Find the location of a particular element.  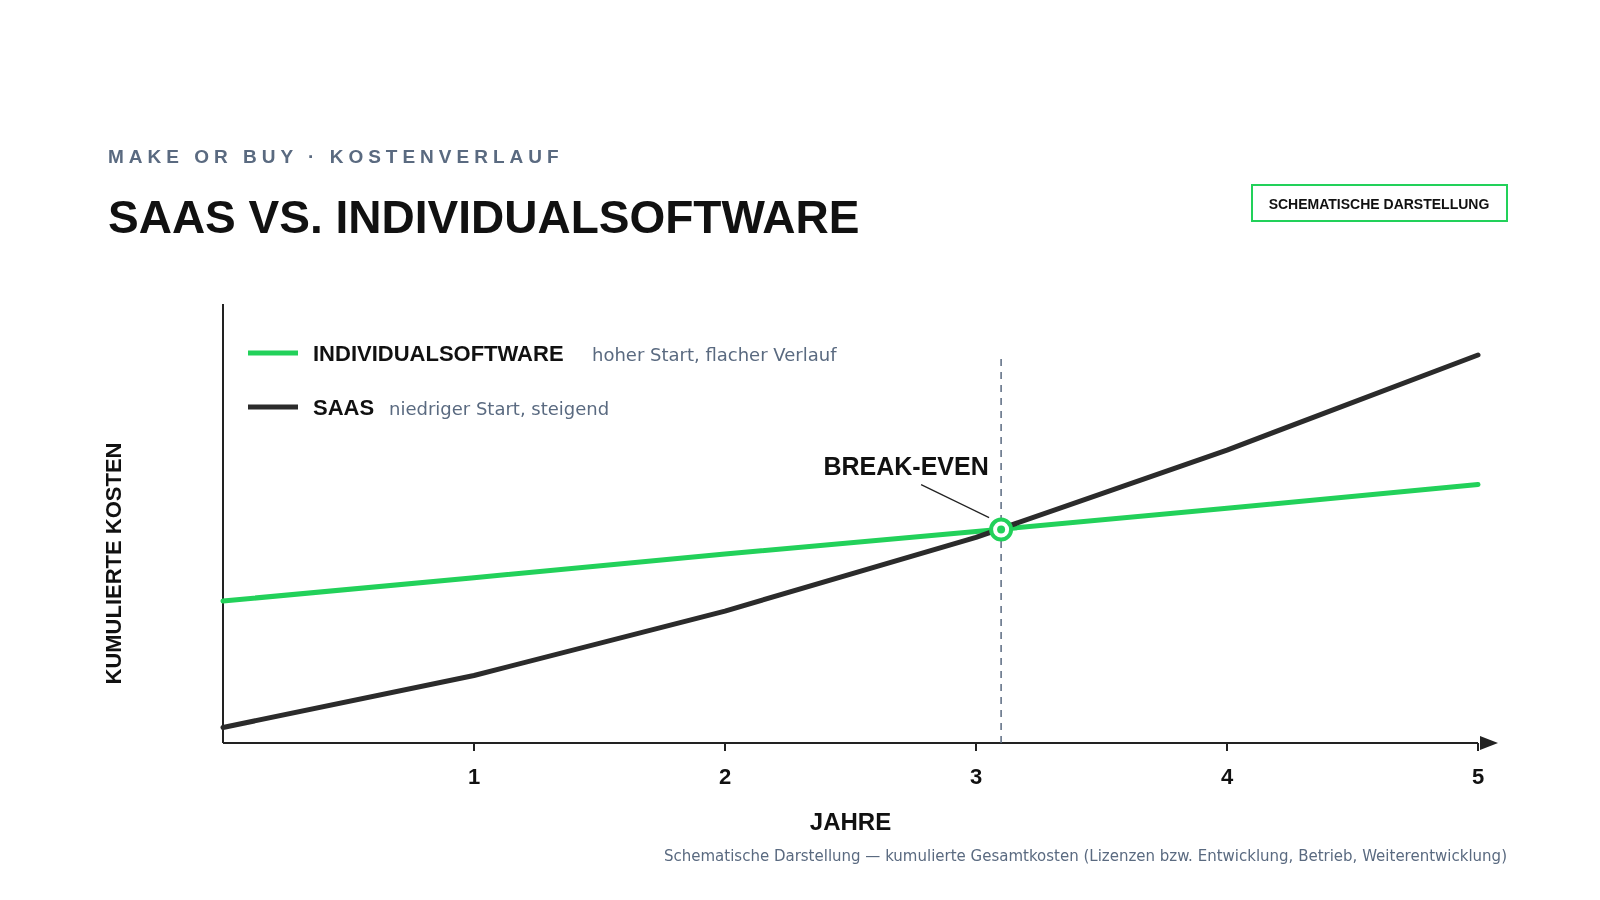

chart-subtitle: MAKE OR BUY · KOSTENVERLAUF is located at coordinates (336, 156).